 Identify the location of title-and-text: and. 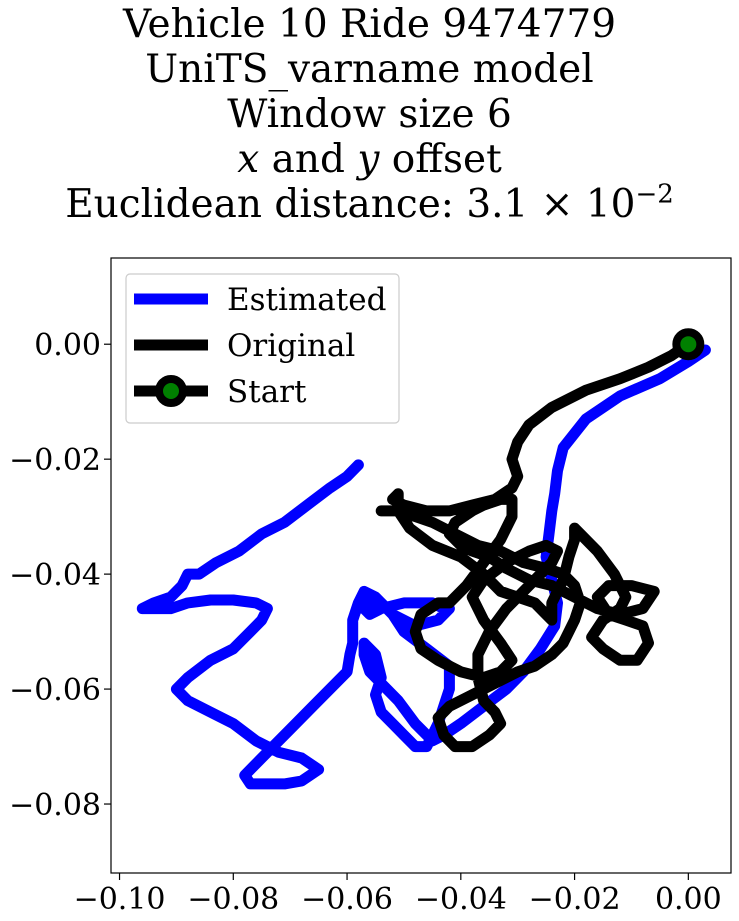
(308, 159).